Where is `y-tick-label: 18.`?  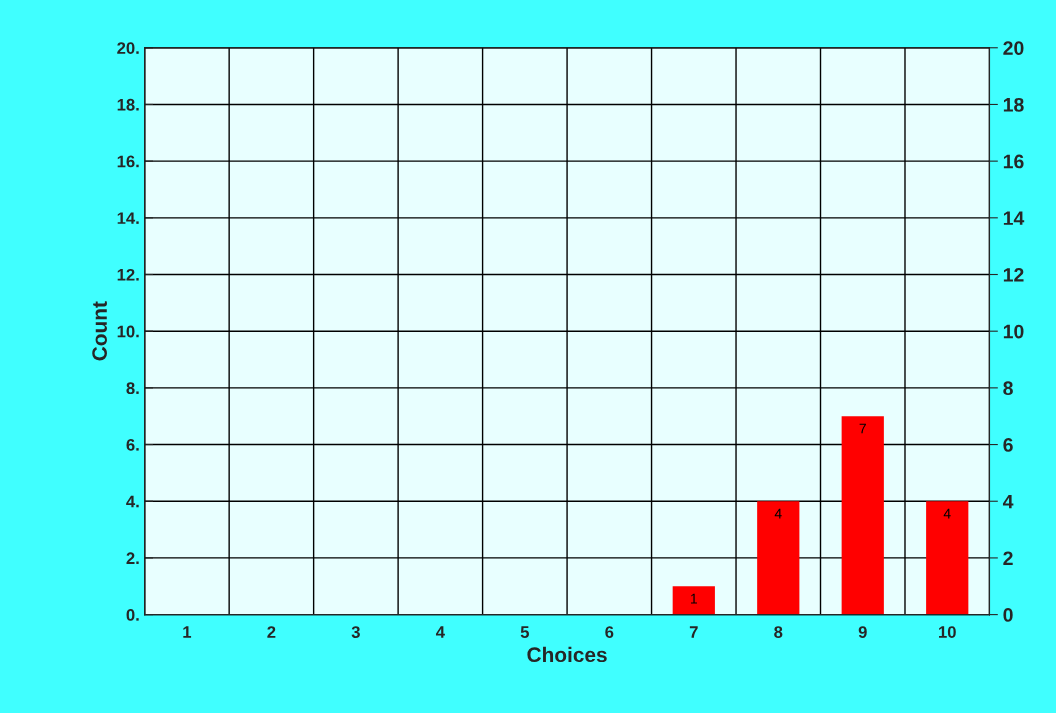
y-tick-label: 18. is located at coordinates (128, 104).